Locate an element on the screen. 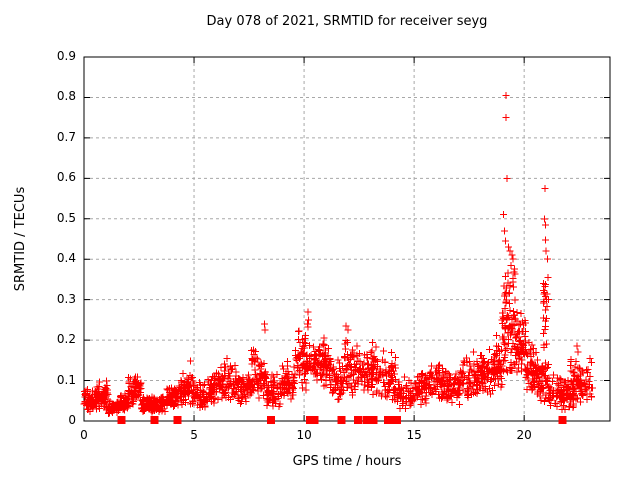 This screenshot has width=640, height=480. y-tick-label: 0.4 is located at coordinates (66, 258).